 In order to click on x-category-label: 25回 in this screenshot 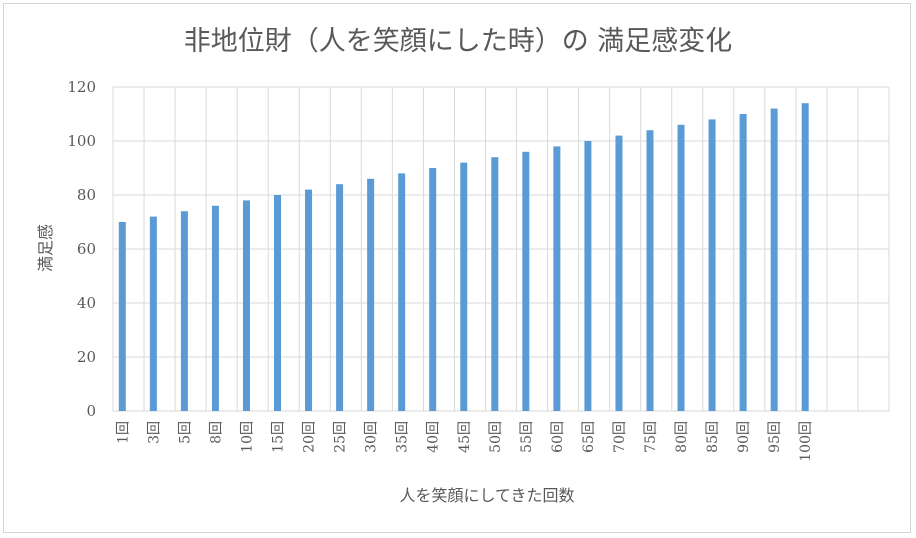, I will do `click(341, 437)`.